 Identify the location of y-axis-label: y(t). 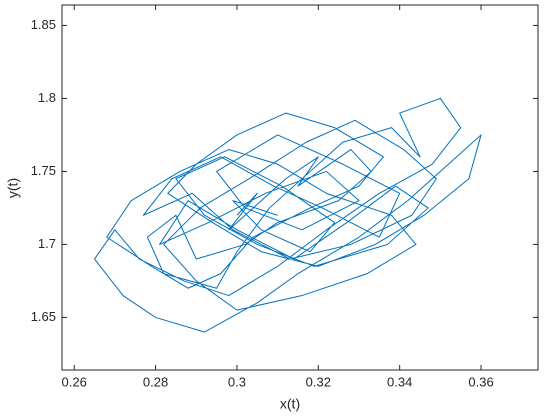
(13, 188).